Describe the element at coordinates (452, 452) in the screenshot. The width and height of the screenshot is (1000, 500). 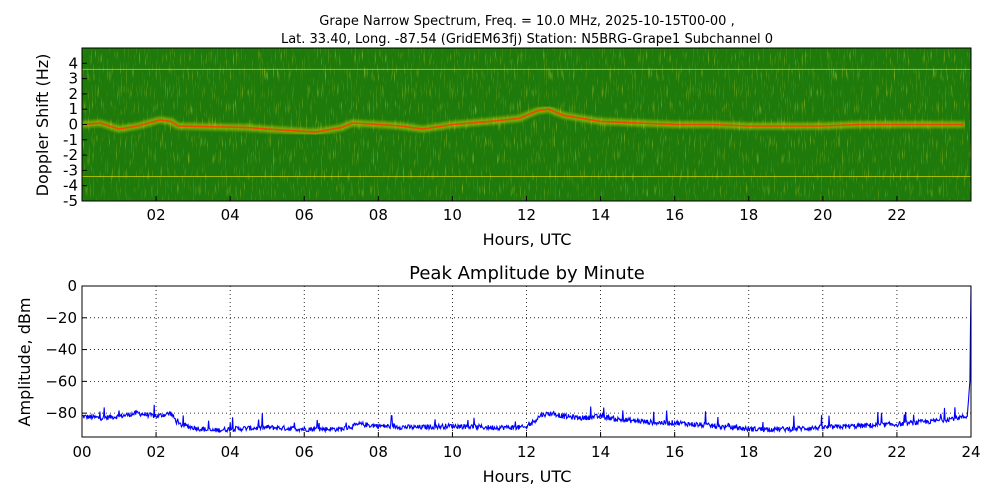
I see `amplitude-x-tick-label: 10` at that location.